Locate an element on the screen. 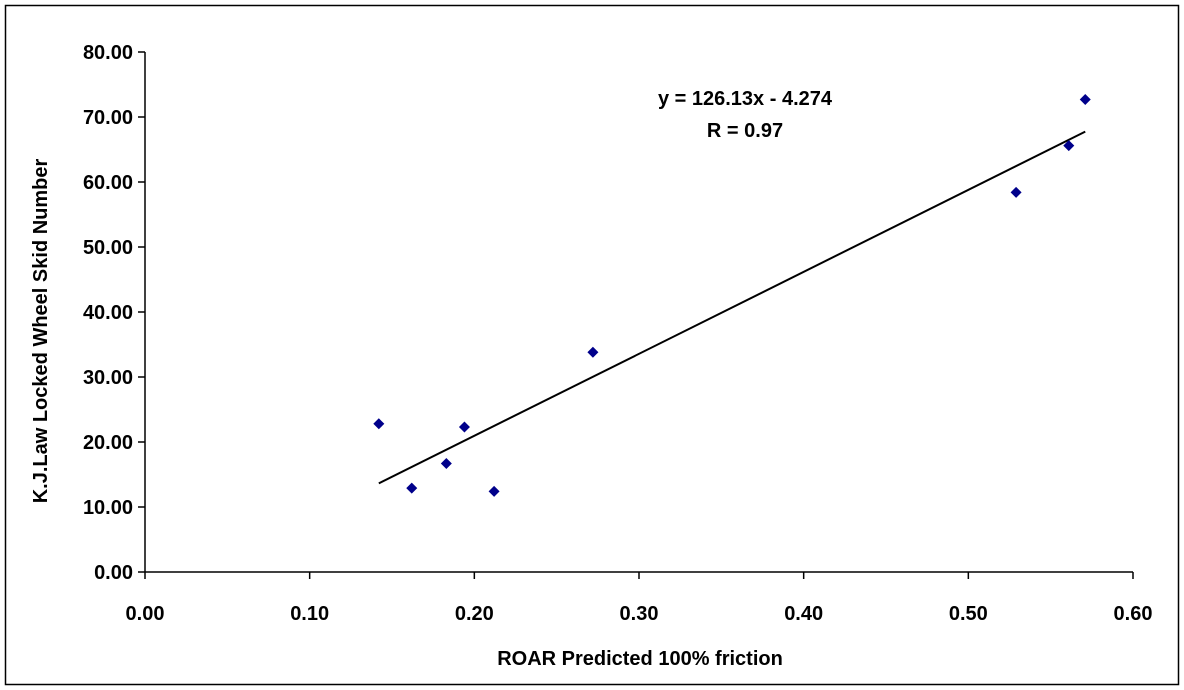 This screenshot has height=690, width=1184. y-tick-label: 60.00 is located at coordinates (108, 183).